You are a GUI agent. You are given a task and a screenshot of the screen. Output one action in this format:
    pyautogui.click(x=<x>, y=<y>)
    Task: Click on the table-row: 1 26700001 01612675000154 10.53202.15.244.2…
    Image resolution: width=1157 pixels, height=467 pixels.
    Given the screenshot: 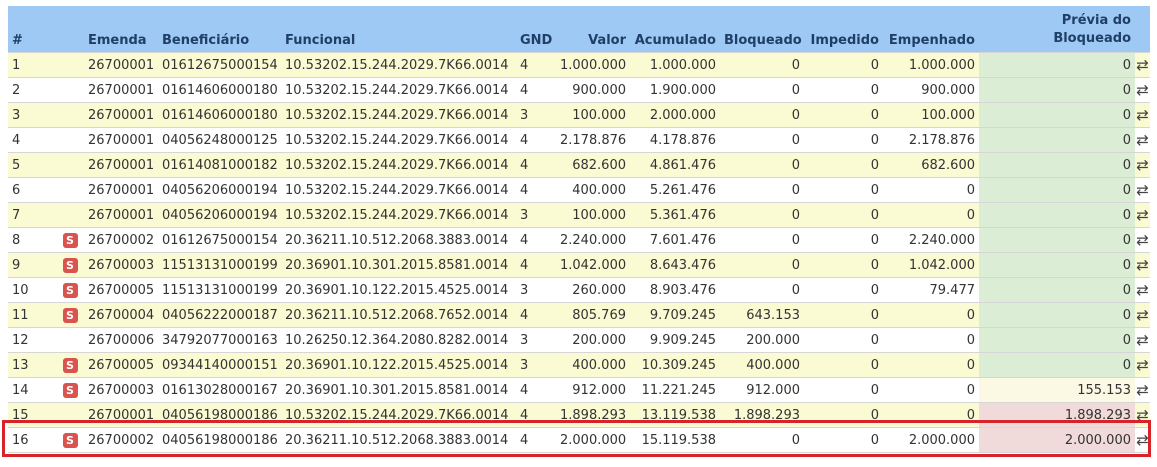 What is the action you would take?
    pyautogui.click(x=579, y=65)
    